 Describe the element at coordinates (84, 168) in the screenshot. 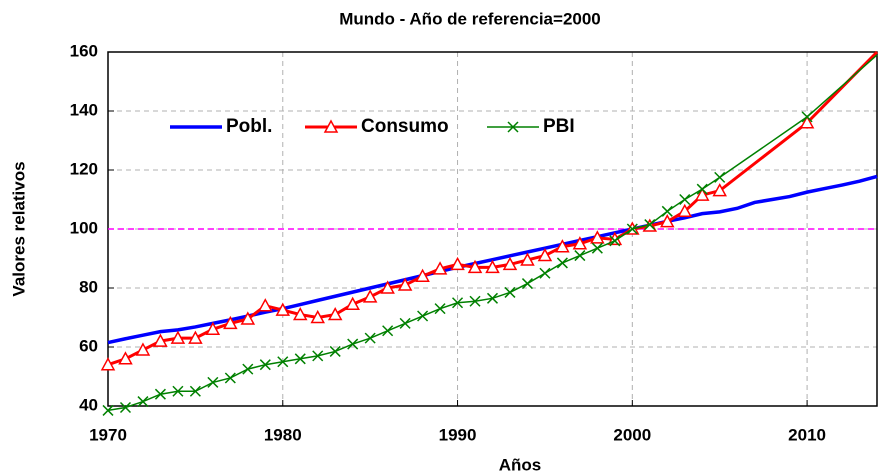

I see `y-tick-label: 120` at that location.